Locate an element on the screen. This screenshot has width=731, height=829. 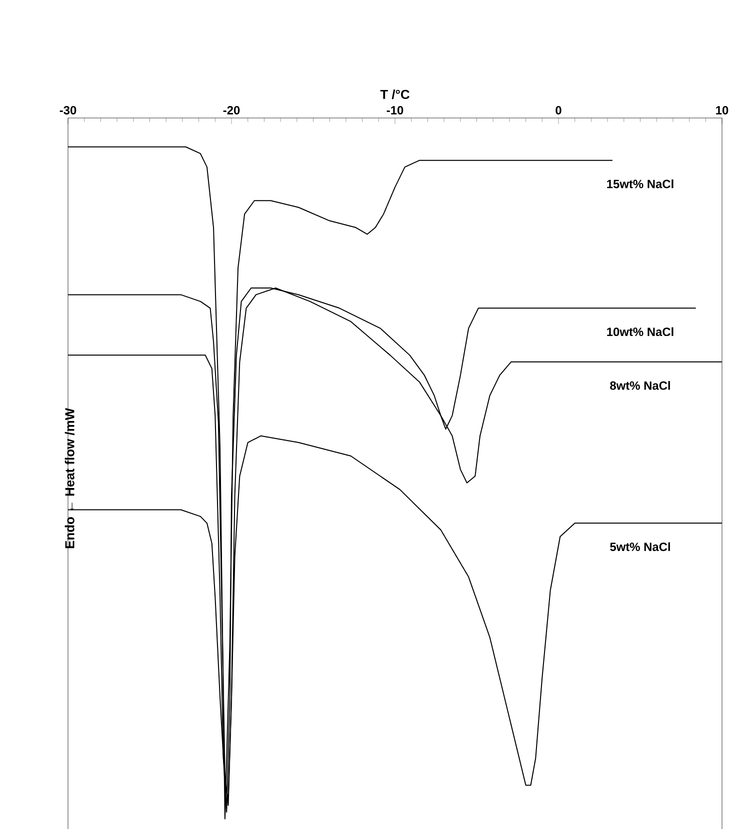
series-label: 15wt% NaCl is located at coordinates (640, 183).